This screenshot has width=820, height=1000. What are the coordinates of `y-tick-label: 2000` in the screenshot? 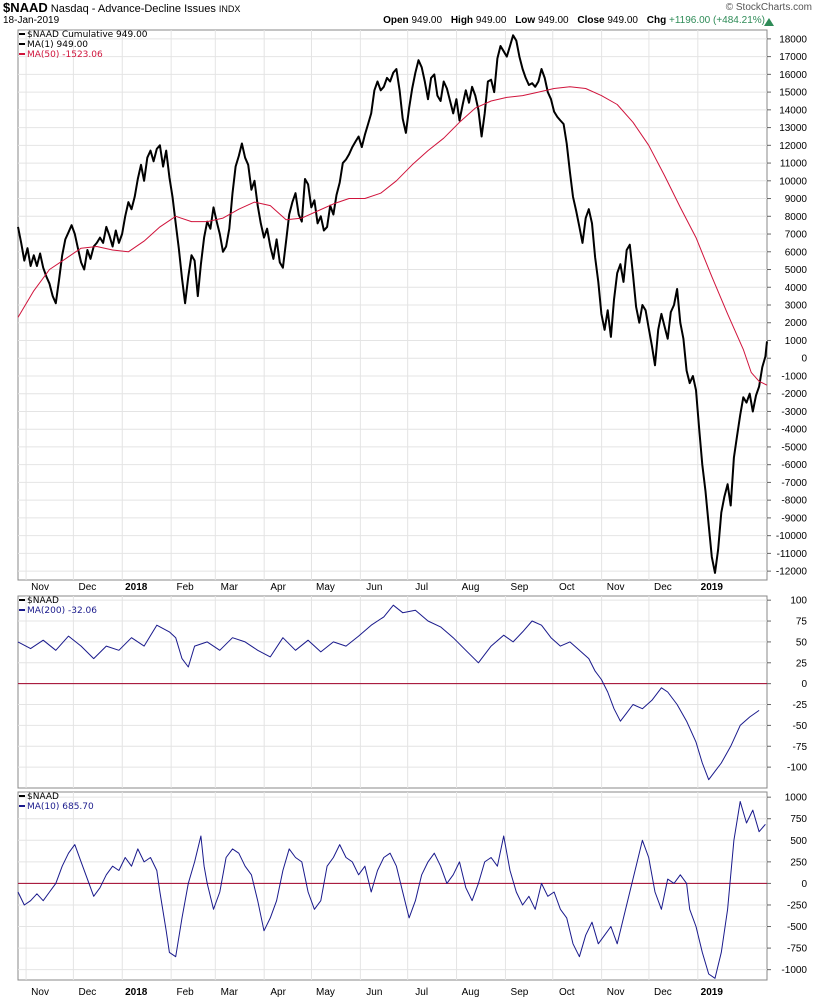 It's located at (796, 323).